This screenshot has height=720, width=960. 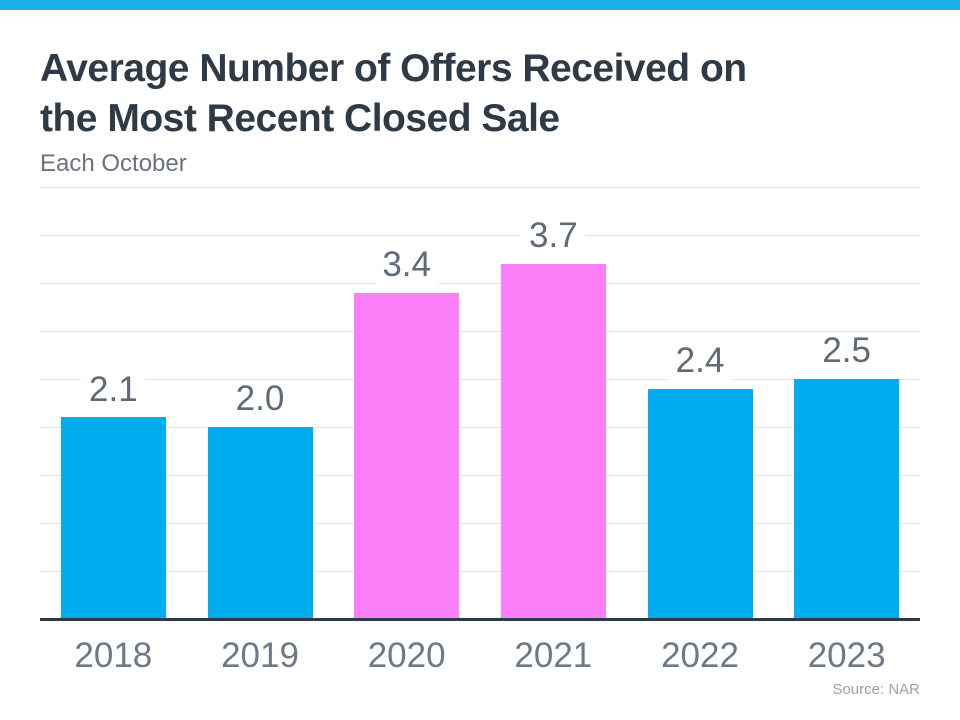 What do you see at coordinates (553, 441) in the screenshot?
I see `bar-2021` at bounding box center [553, 441].